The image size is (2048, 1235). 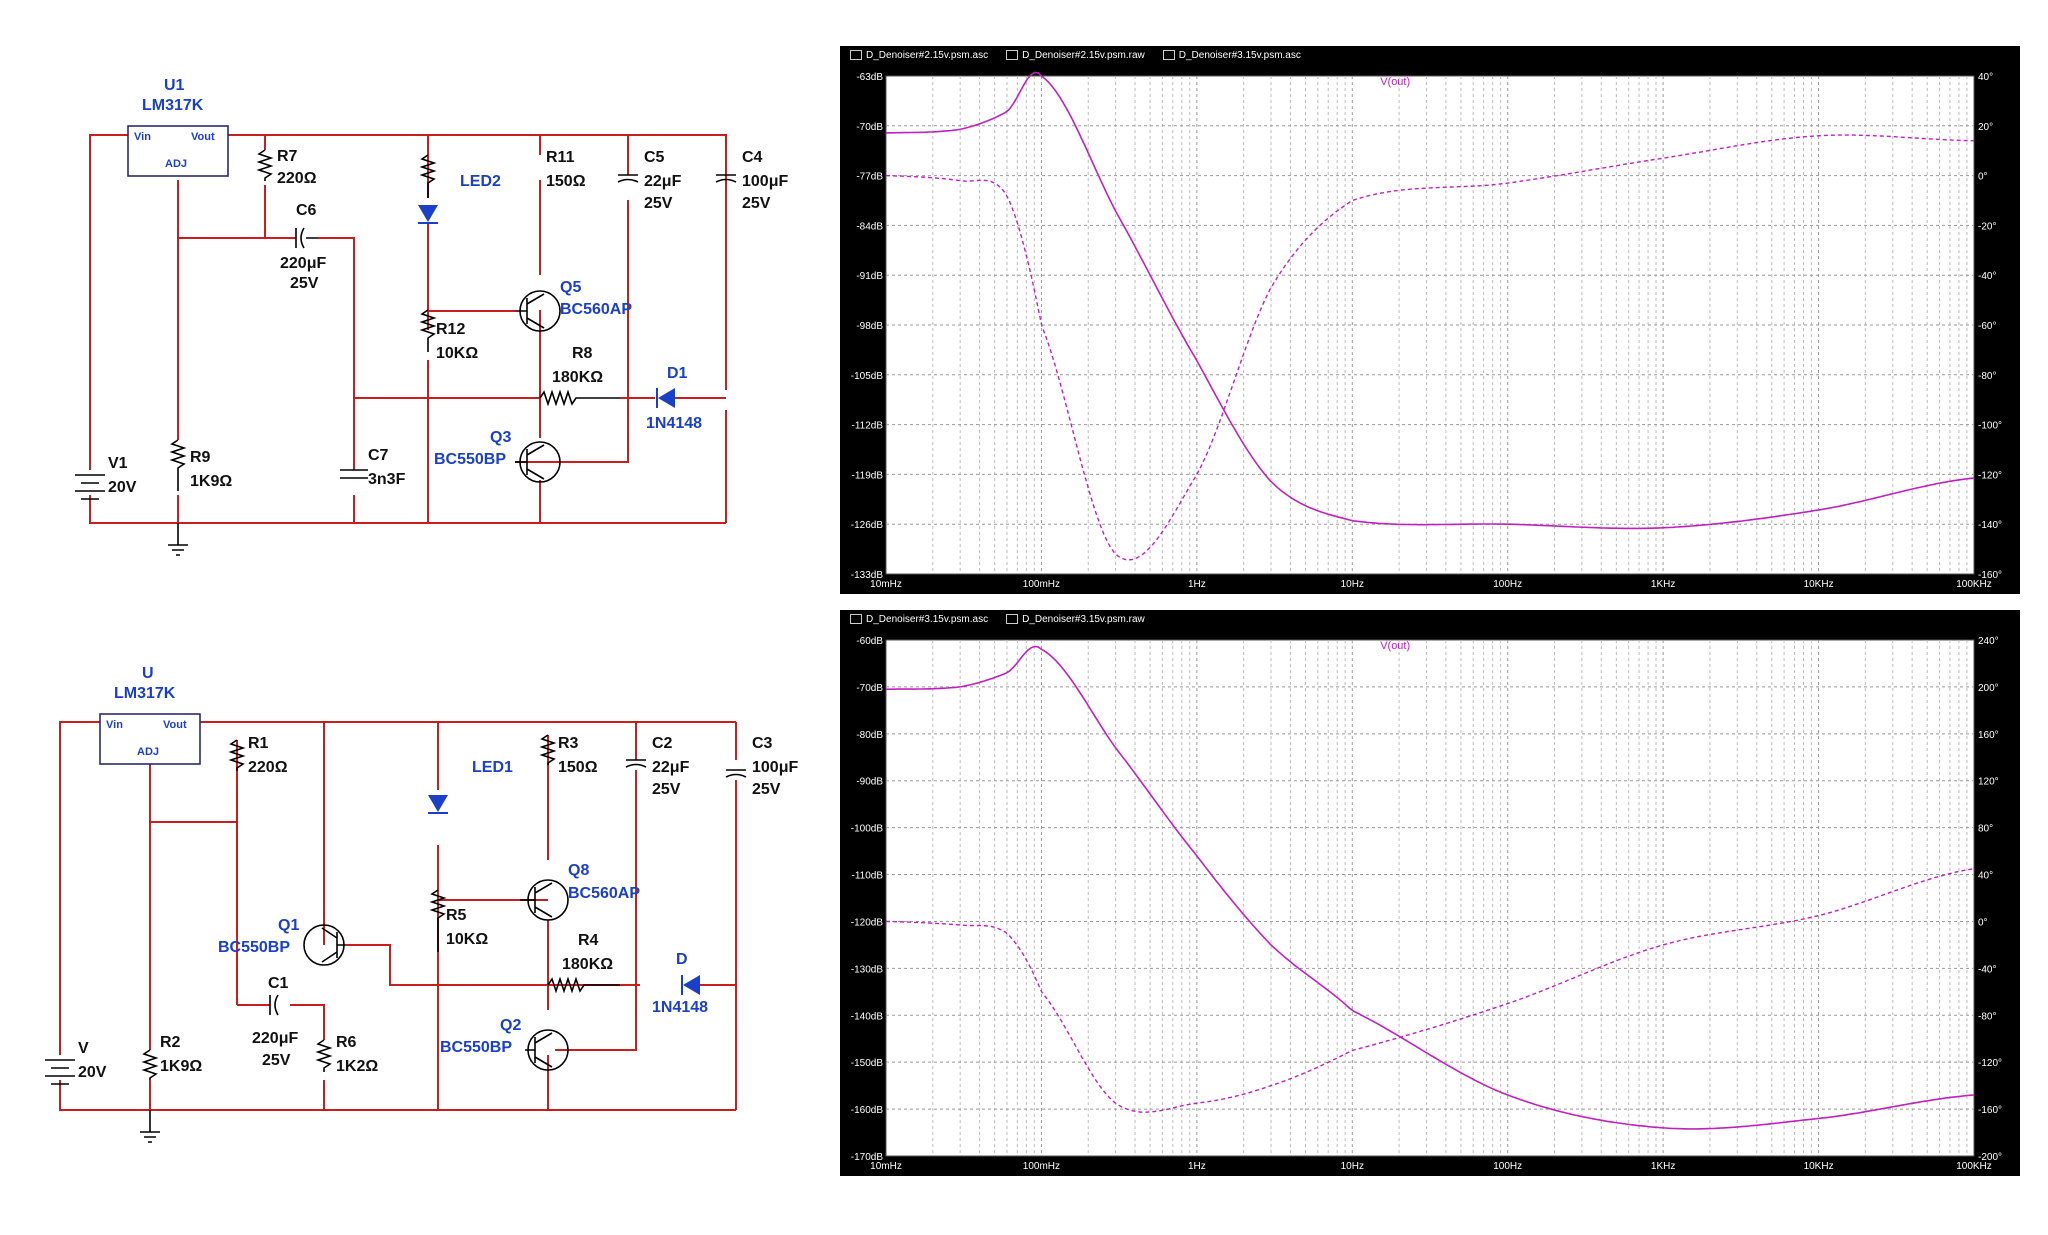 I want to click on u-vin: Vin, so click(x=114, y=725).